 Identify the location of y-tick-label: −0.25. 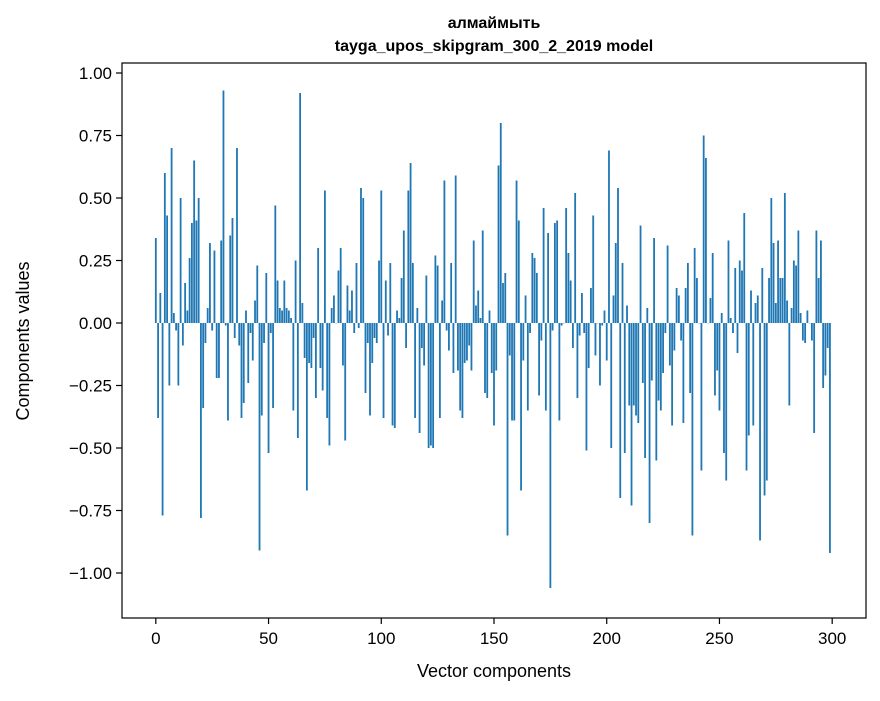
(90, 386).